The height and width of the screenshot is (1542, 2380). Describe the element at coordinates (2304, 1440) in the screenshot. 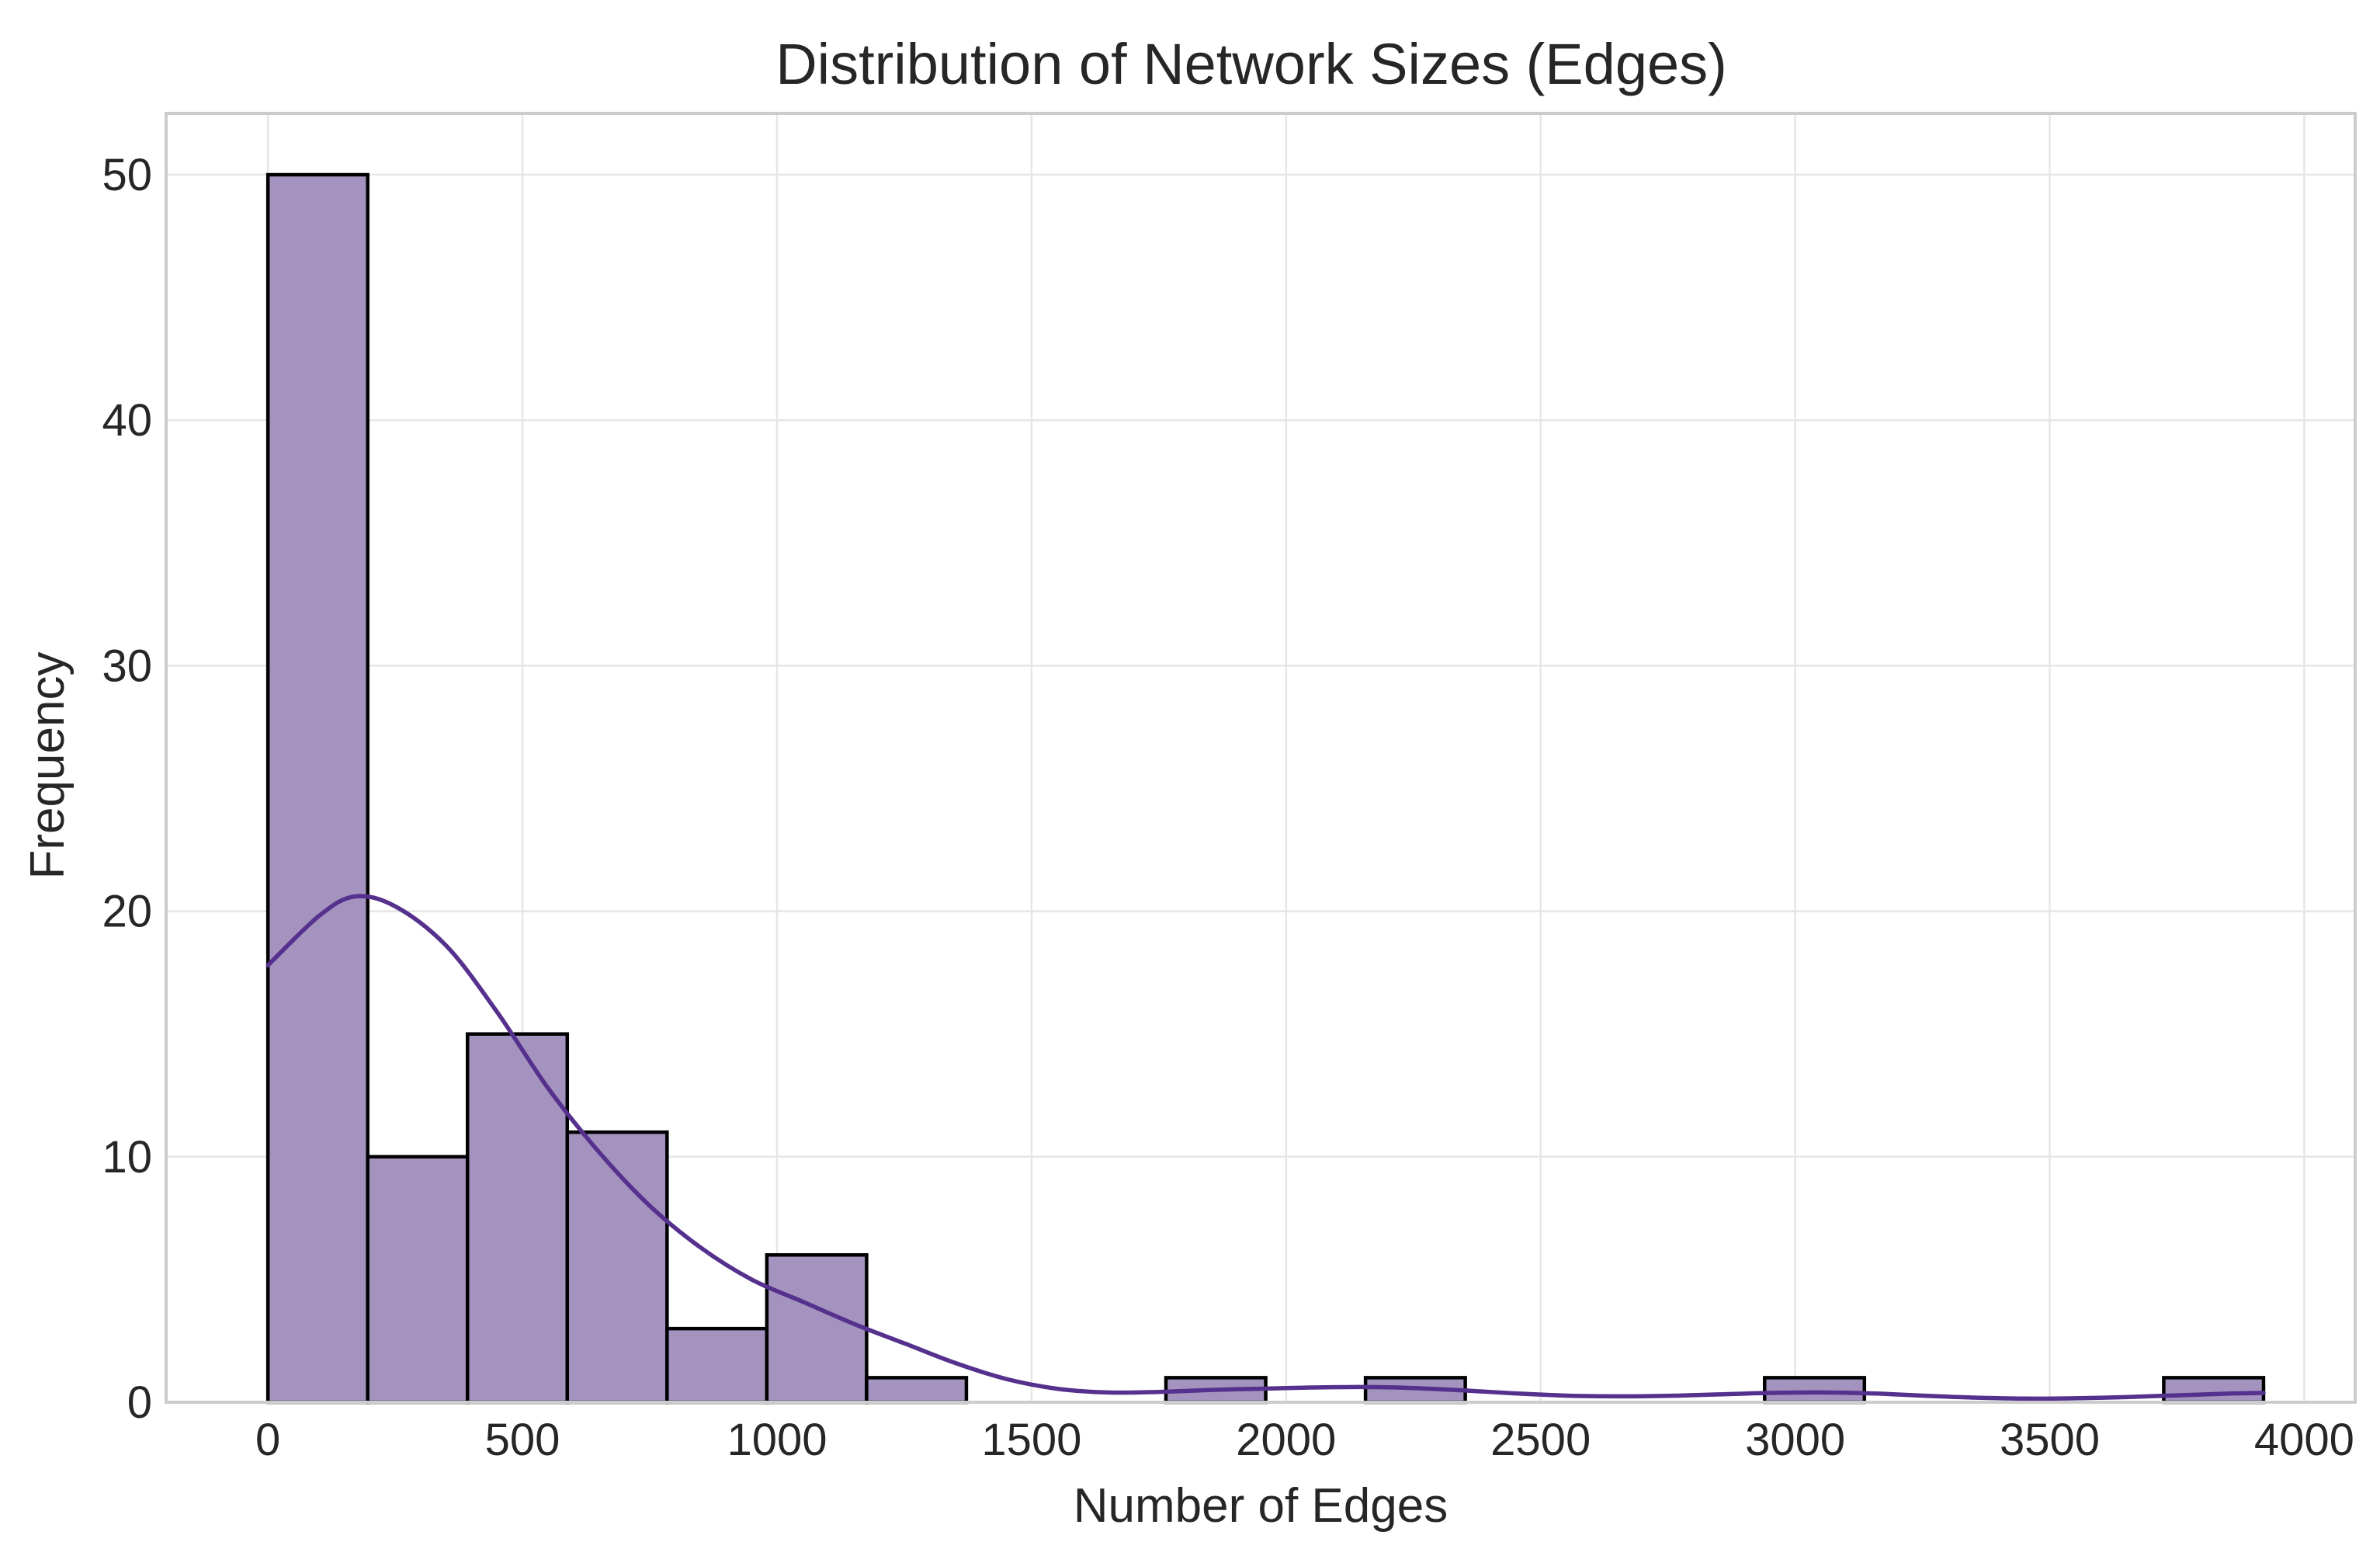

I see `x-tick-label: 4000` at that location.